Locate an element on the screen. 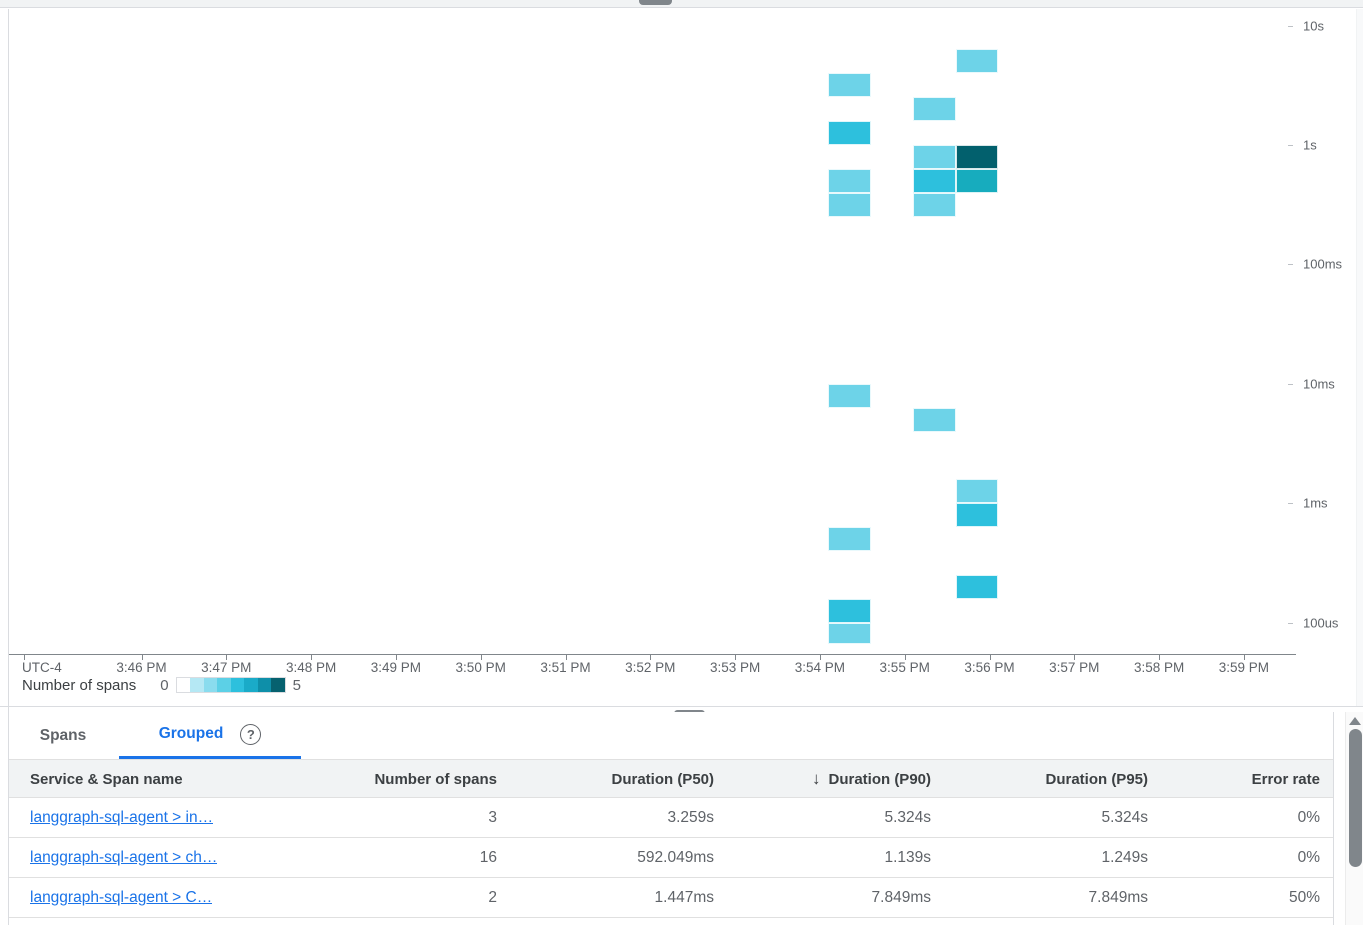  column-header-label: Number of spans is located at coordinates (435, 779).